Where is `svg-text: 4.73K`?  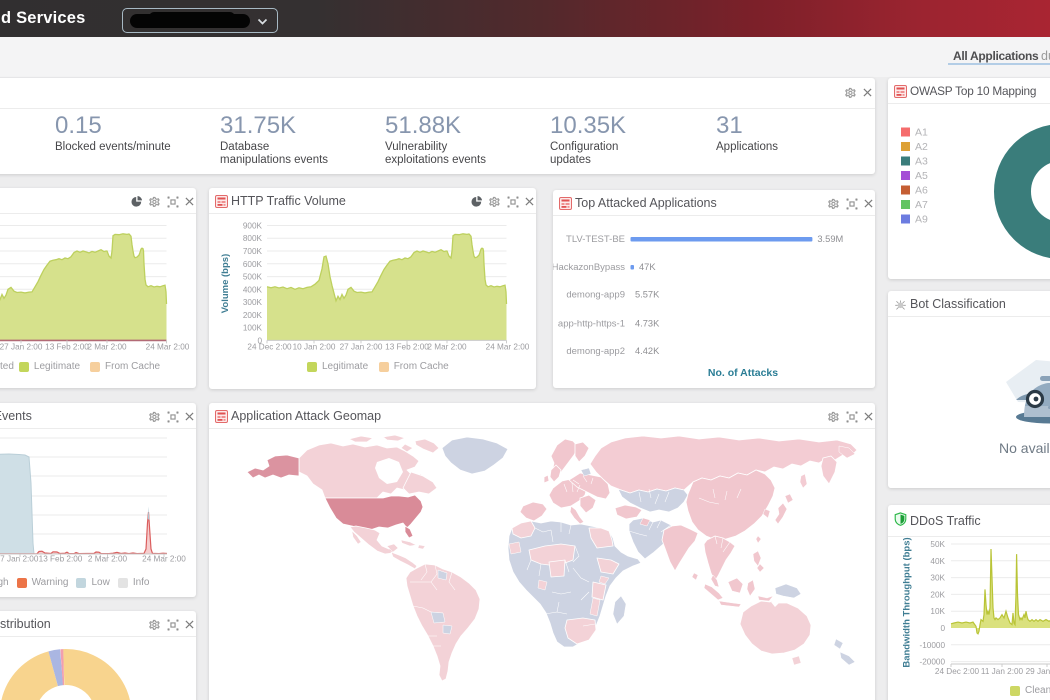 svg-text: 4.73K is located at coordinates (647, 324).